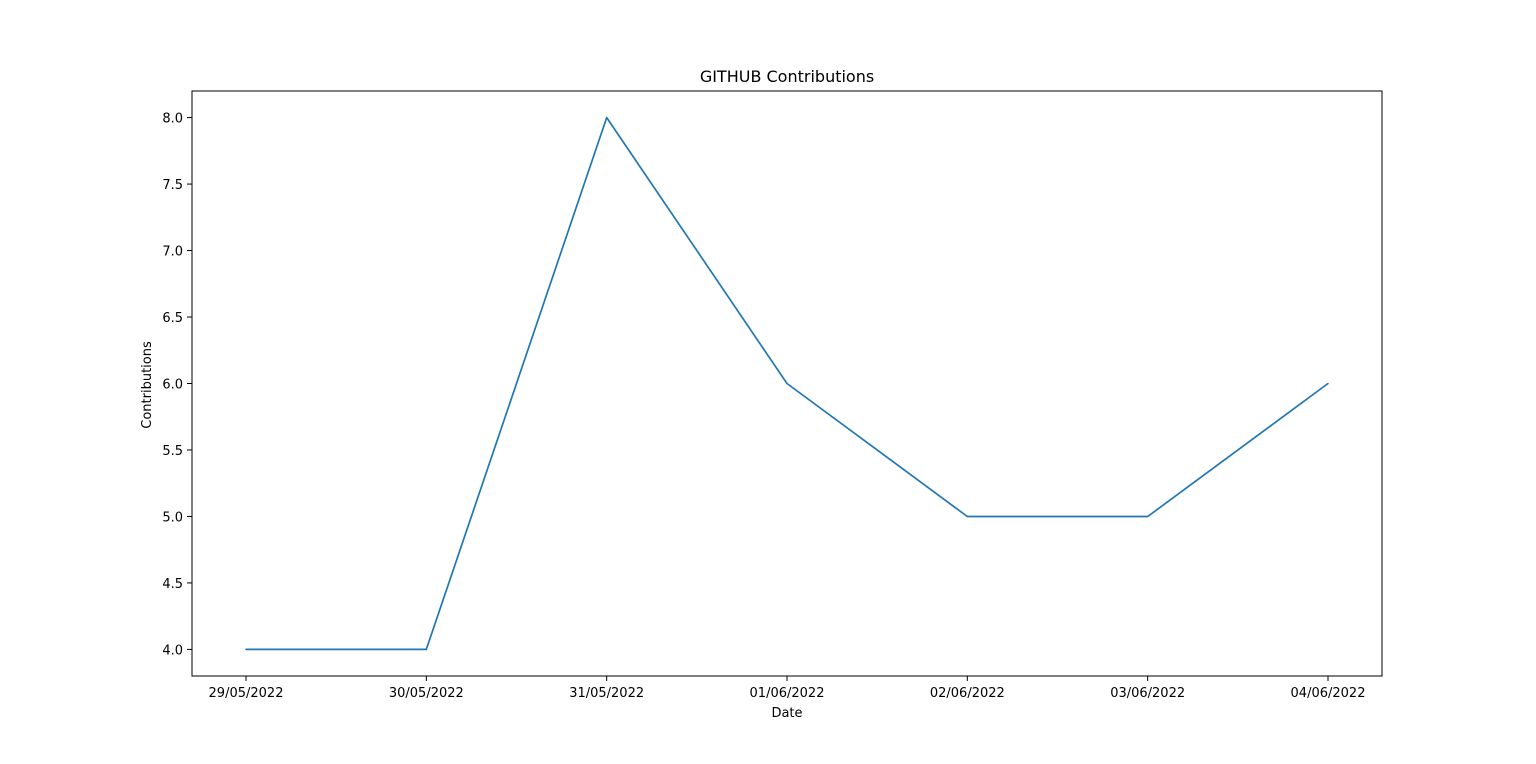 The height and width of the screenshot is (764, 1536). Describe the element at coordinates (967, 693) in the screenshot. I see `x-tick-label: 02/06/2022` at that location.